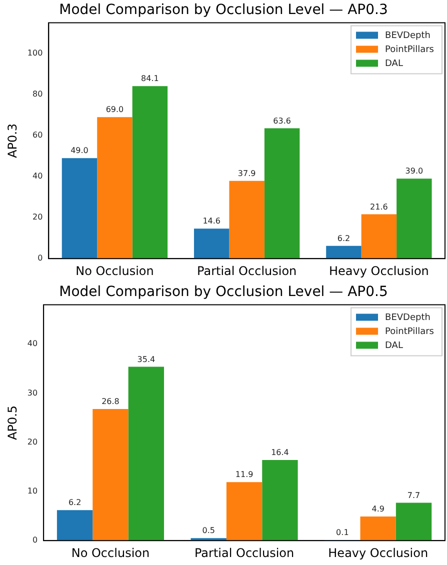  I want to click on y-tick-label: 30, so click(32, 393).